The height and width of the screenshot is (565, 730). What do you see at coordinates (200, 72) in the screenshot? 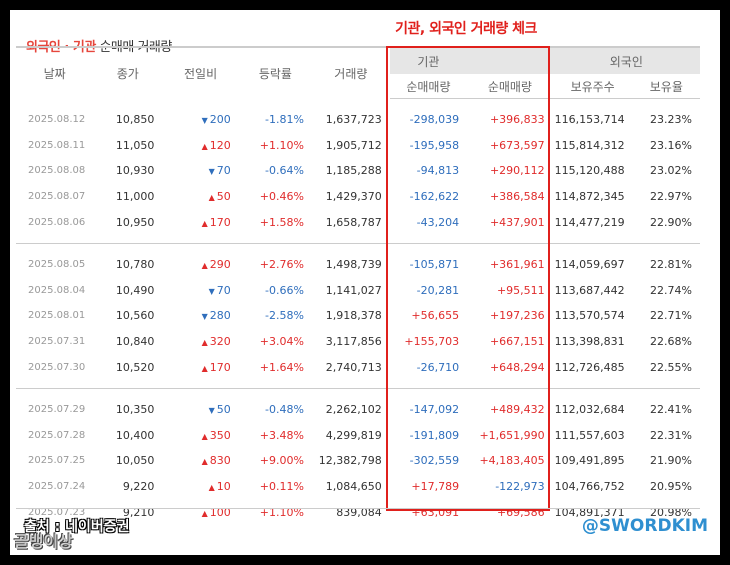
I see `col-change: 전일비` at bounding box center [200, 72].